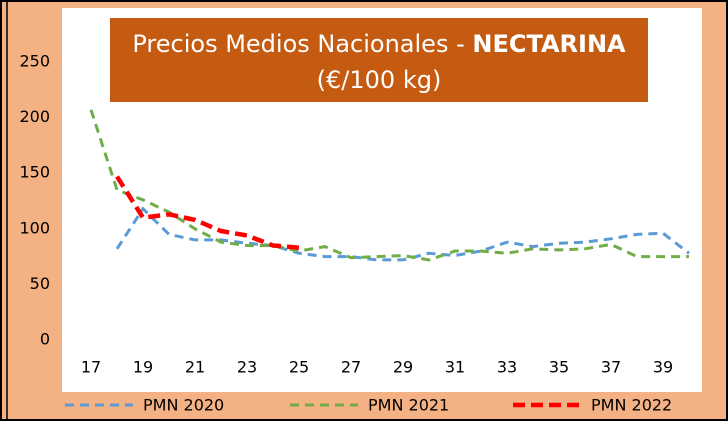 The image size is (728, 421). What do you see at coordinates (351, 367) in the screenshot?
I see `x-tick-label: 27` at bounding box center [351, 367].